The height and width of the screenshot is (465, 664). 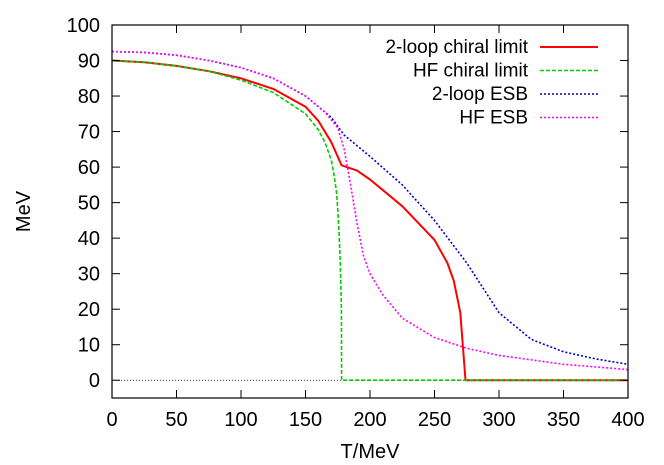 What do you see at coordinates (83, 26) in the screenshot?
I see `y-tick-label: 100` at bounding box center [83, 26].